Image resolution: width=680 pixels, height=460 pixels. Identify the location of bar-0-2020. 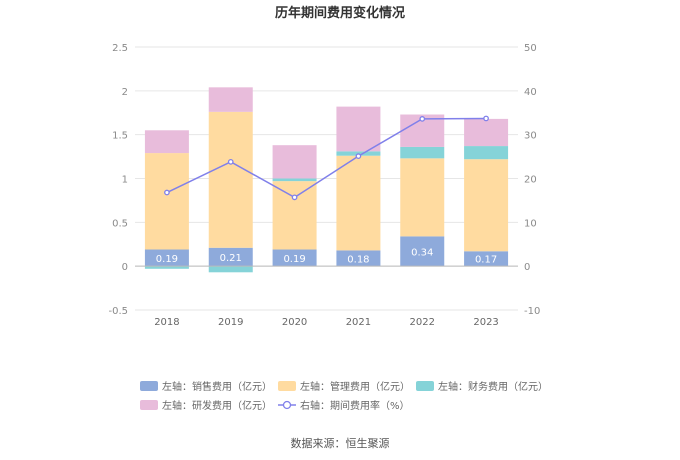
(294, 258).